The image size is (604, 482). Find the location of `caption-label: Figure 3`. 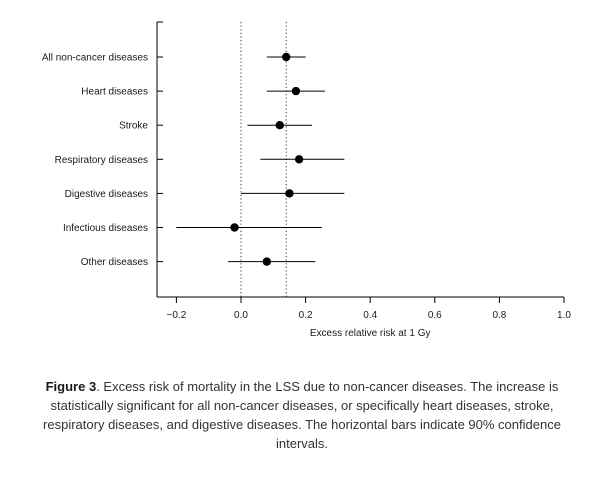

caption-label: Figure 3 is located at coordinates (71, 386).